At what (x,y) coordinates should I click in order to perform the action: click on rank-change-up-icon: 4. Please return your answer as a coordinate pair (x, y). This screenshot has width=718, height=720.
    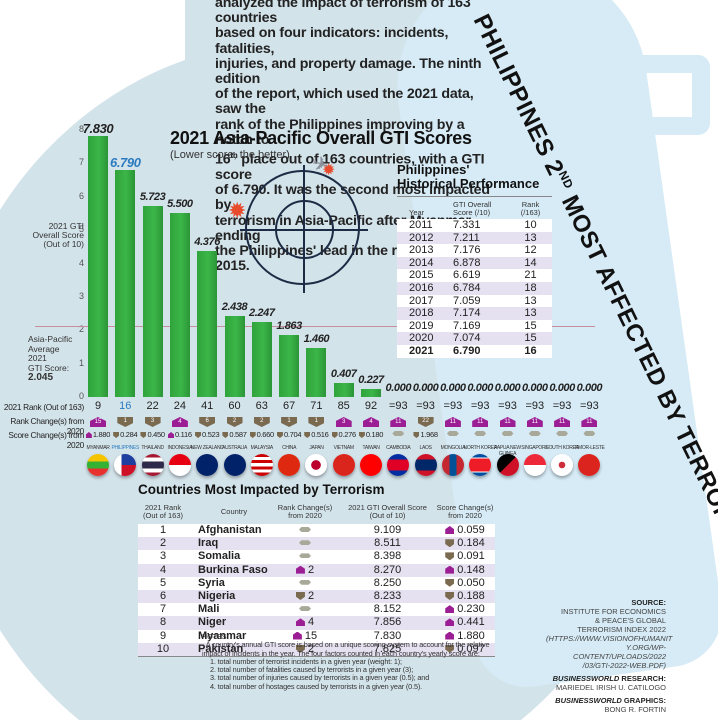
    Looking at the image, I should click on (179, 422).